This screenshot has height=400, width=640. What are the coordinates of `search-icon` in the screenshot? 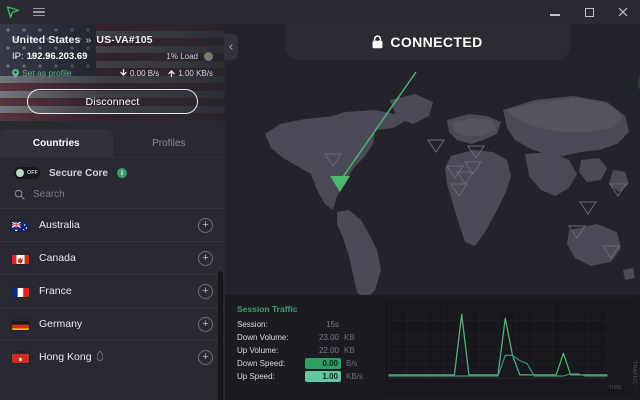 It's located at (19, 194).